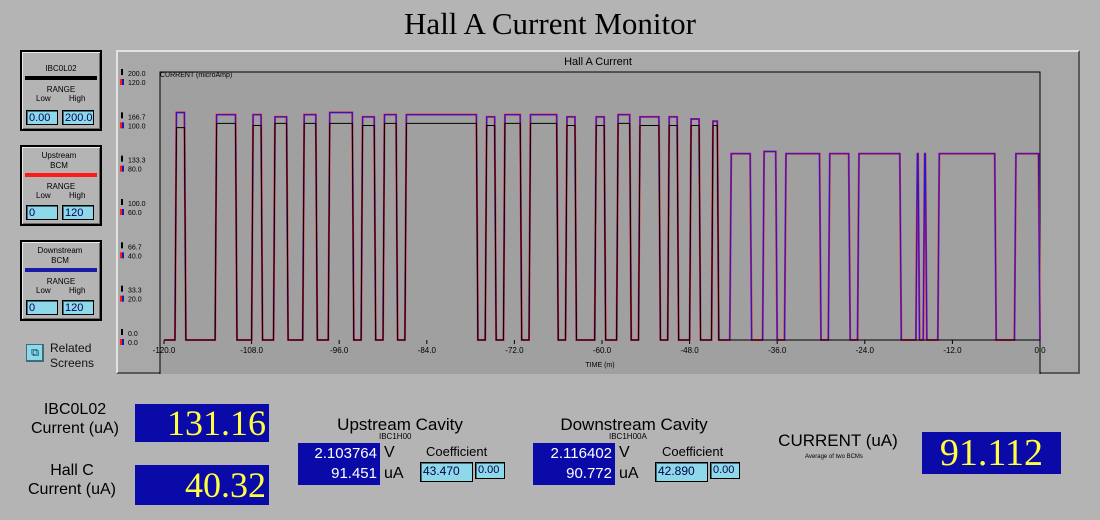 The width and height of the screenshot is (1100, 520). Describe the element at coordinates (137, 74) in the screenshot. I see `y-tick-label-ibc: 200.0` at that location.